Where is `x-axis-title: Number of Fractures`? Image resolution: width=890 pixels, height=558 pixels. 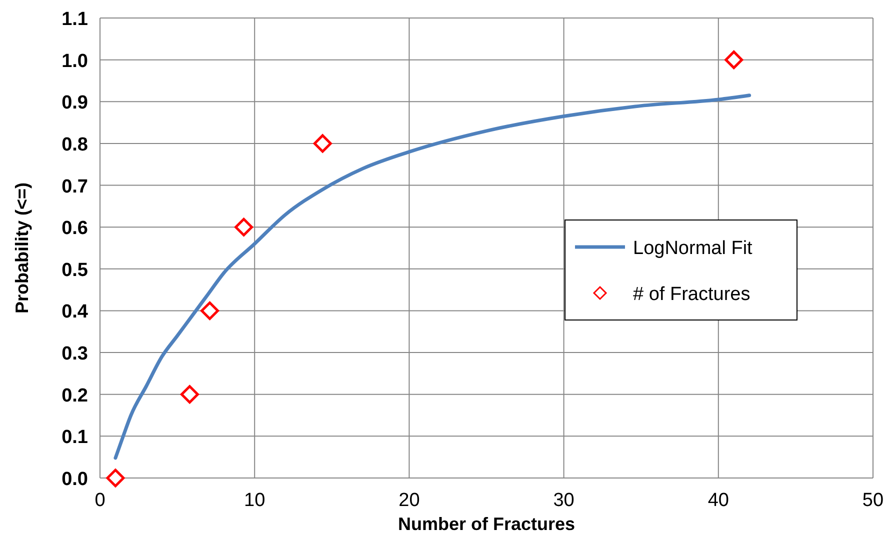
x-axis-title: Number of Fractures is located at coordinates (487, 524).